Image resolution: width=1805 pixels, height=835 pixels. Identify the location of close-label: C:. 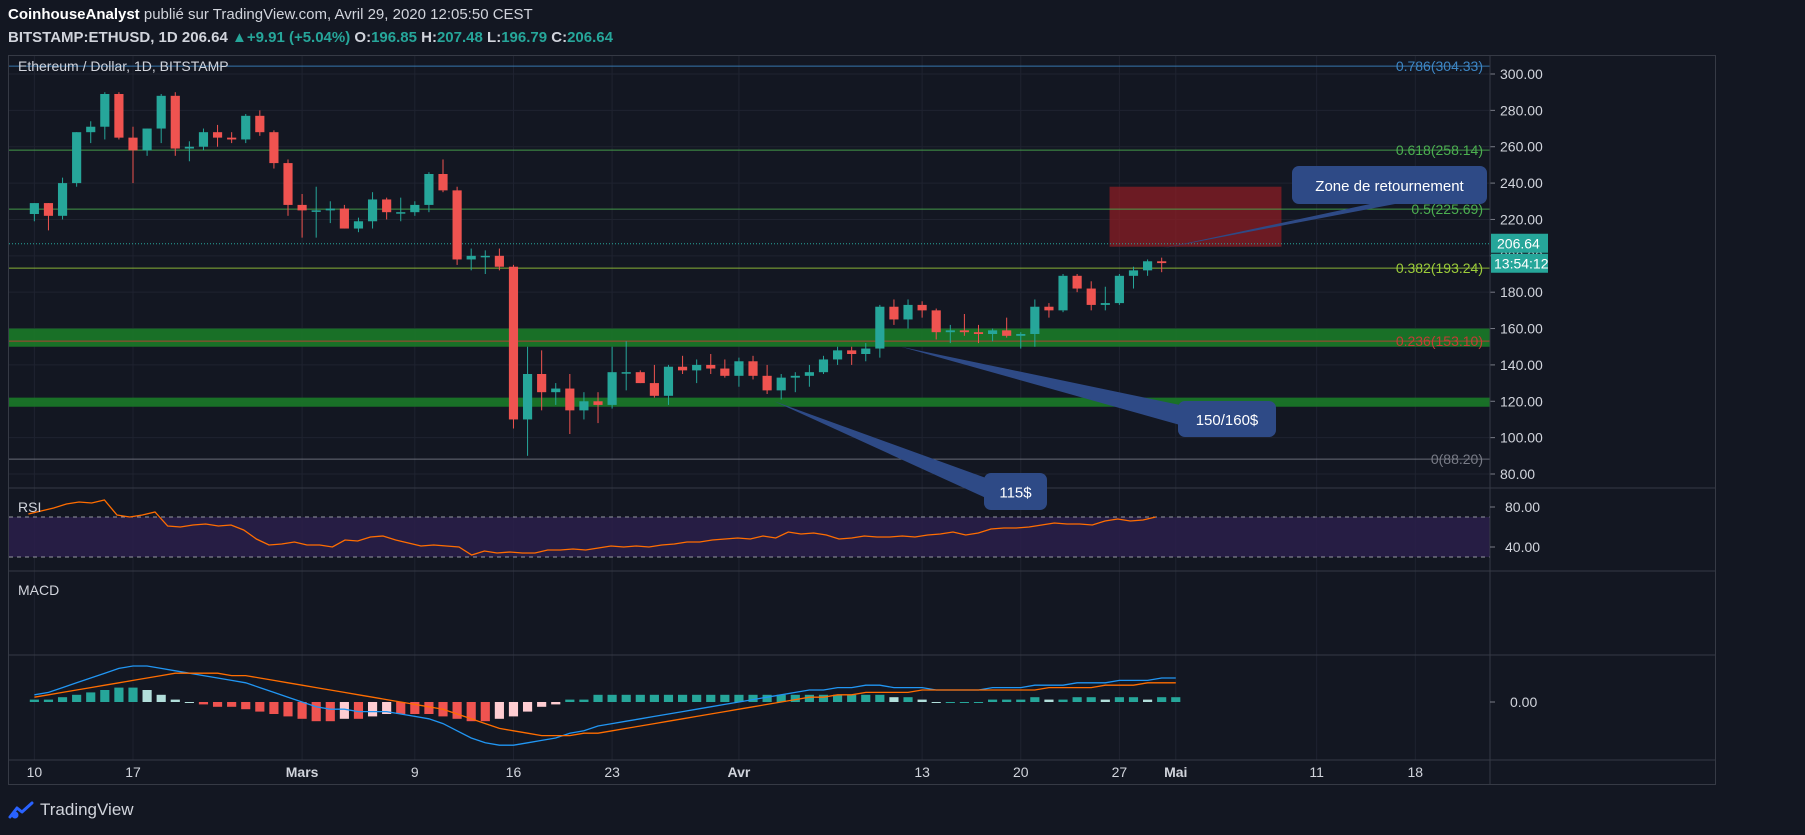
(559, 37).